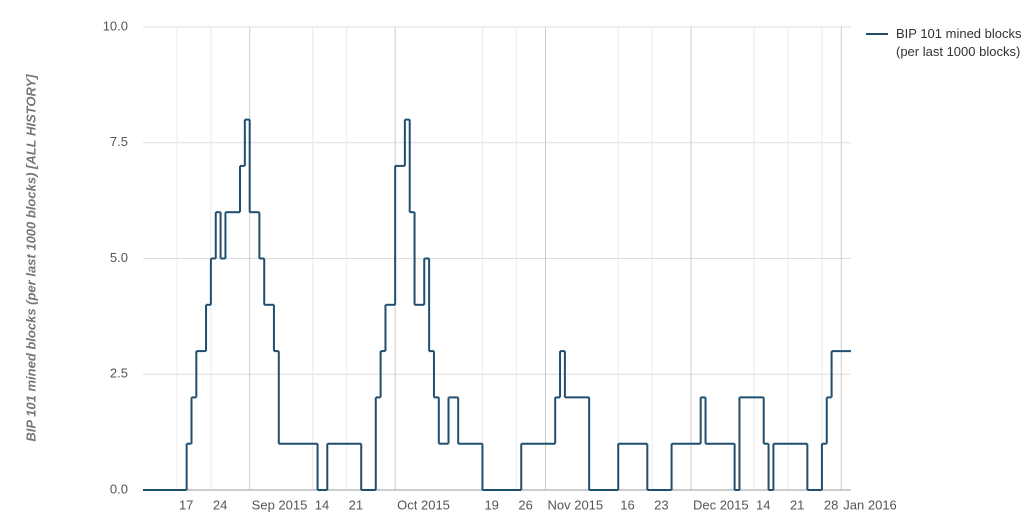 This screenshot has height=527, width=1024. What do you see at coordinates (491, 504) in the screenshot?
I see `x-tick-label: 19` at bounding box center [491, 504].